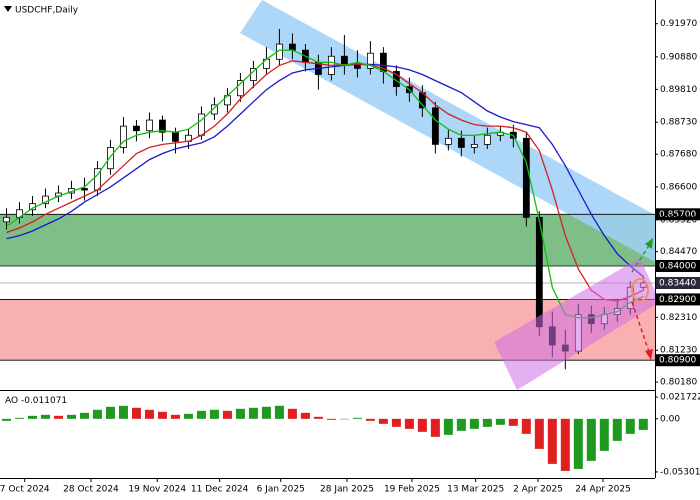 The image size is (700, 500). What do you see at coordinates (678, 123) in the screenshot?
I see `y-tick-label: 0.88730` at bounding box center [678, 123].